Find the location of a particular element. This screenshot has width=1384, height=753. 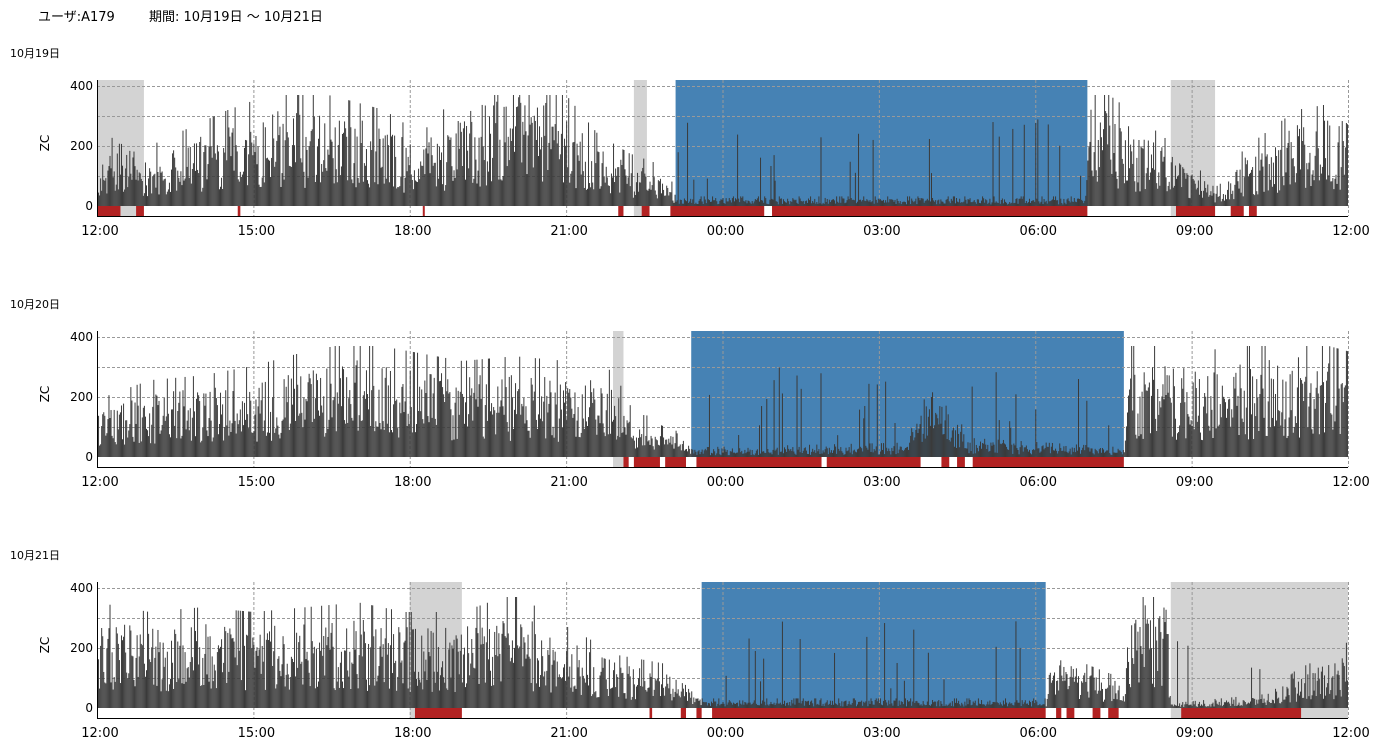

x-tick-label: 12:00 is located at coordinates (1350, 733).